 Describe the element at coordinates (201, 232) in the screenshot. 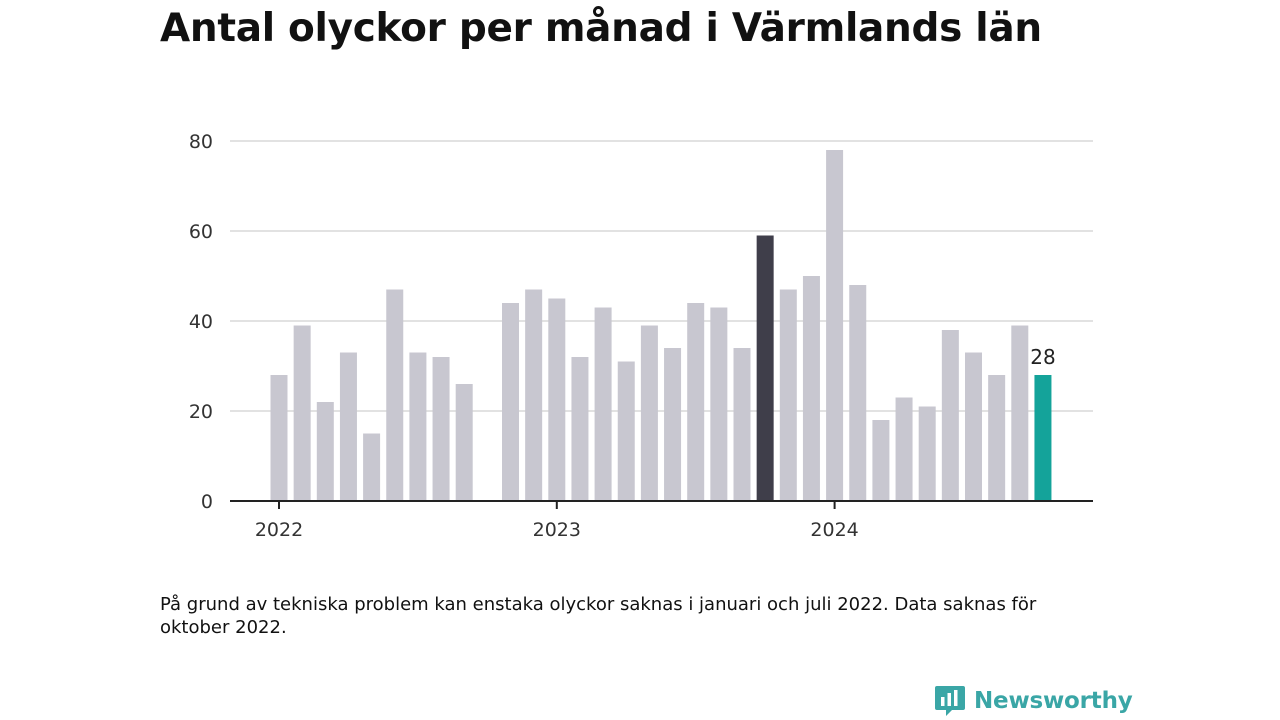

I see `y-tick-label: 60` at that location.